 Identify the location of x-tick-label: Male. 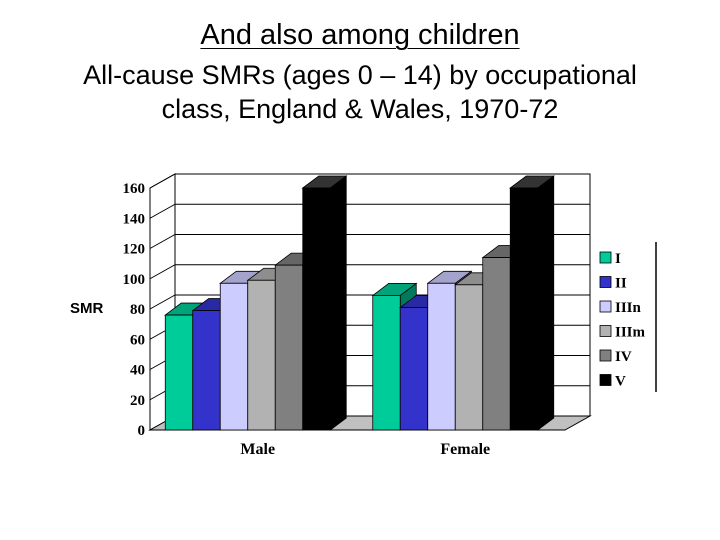
(257, 449).